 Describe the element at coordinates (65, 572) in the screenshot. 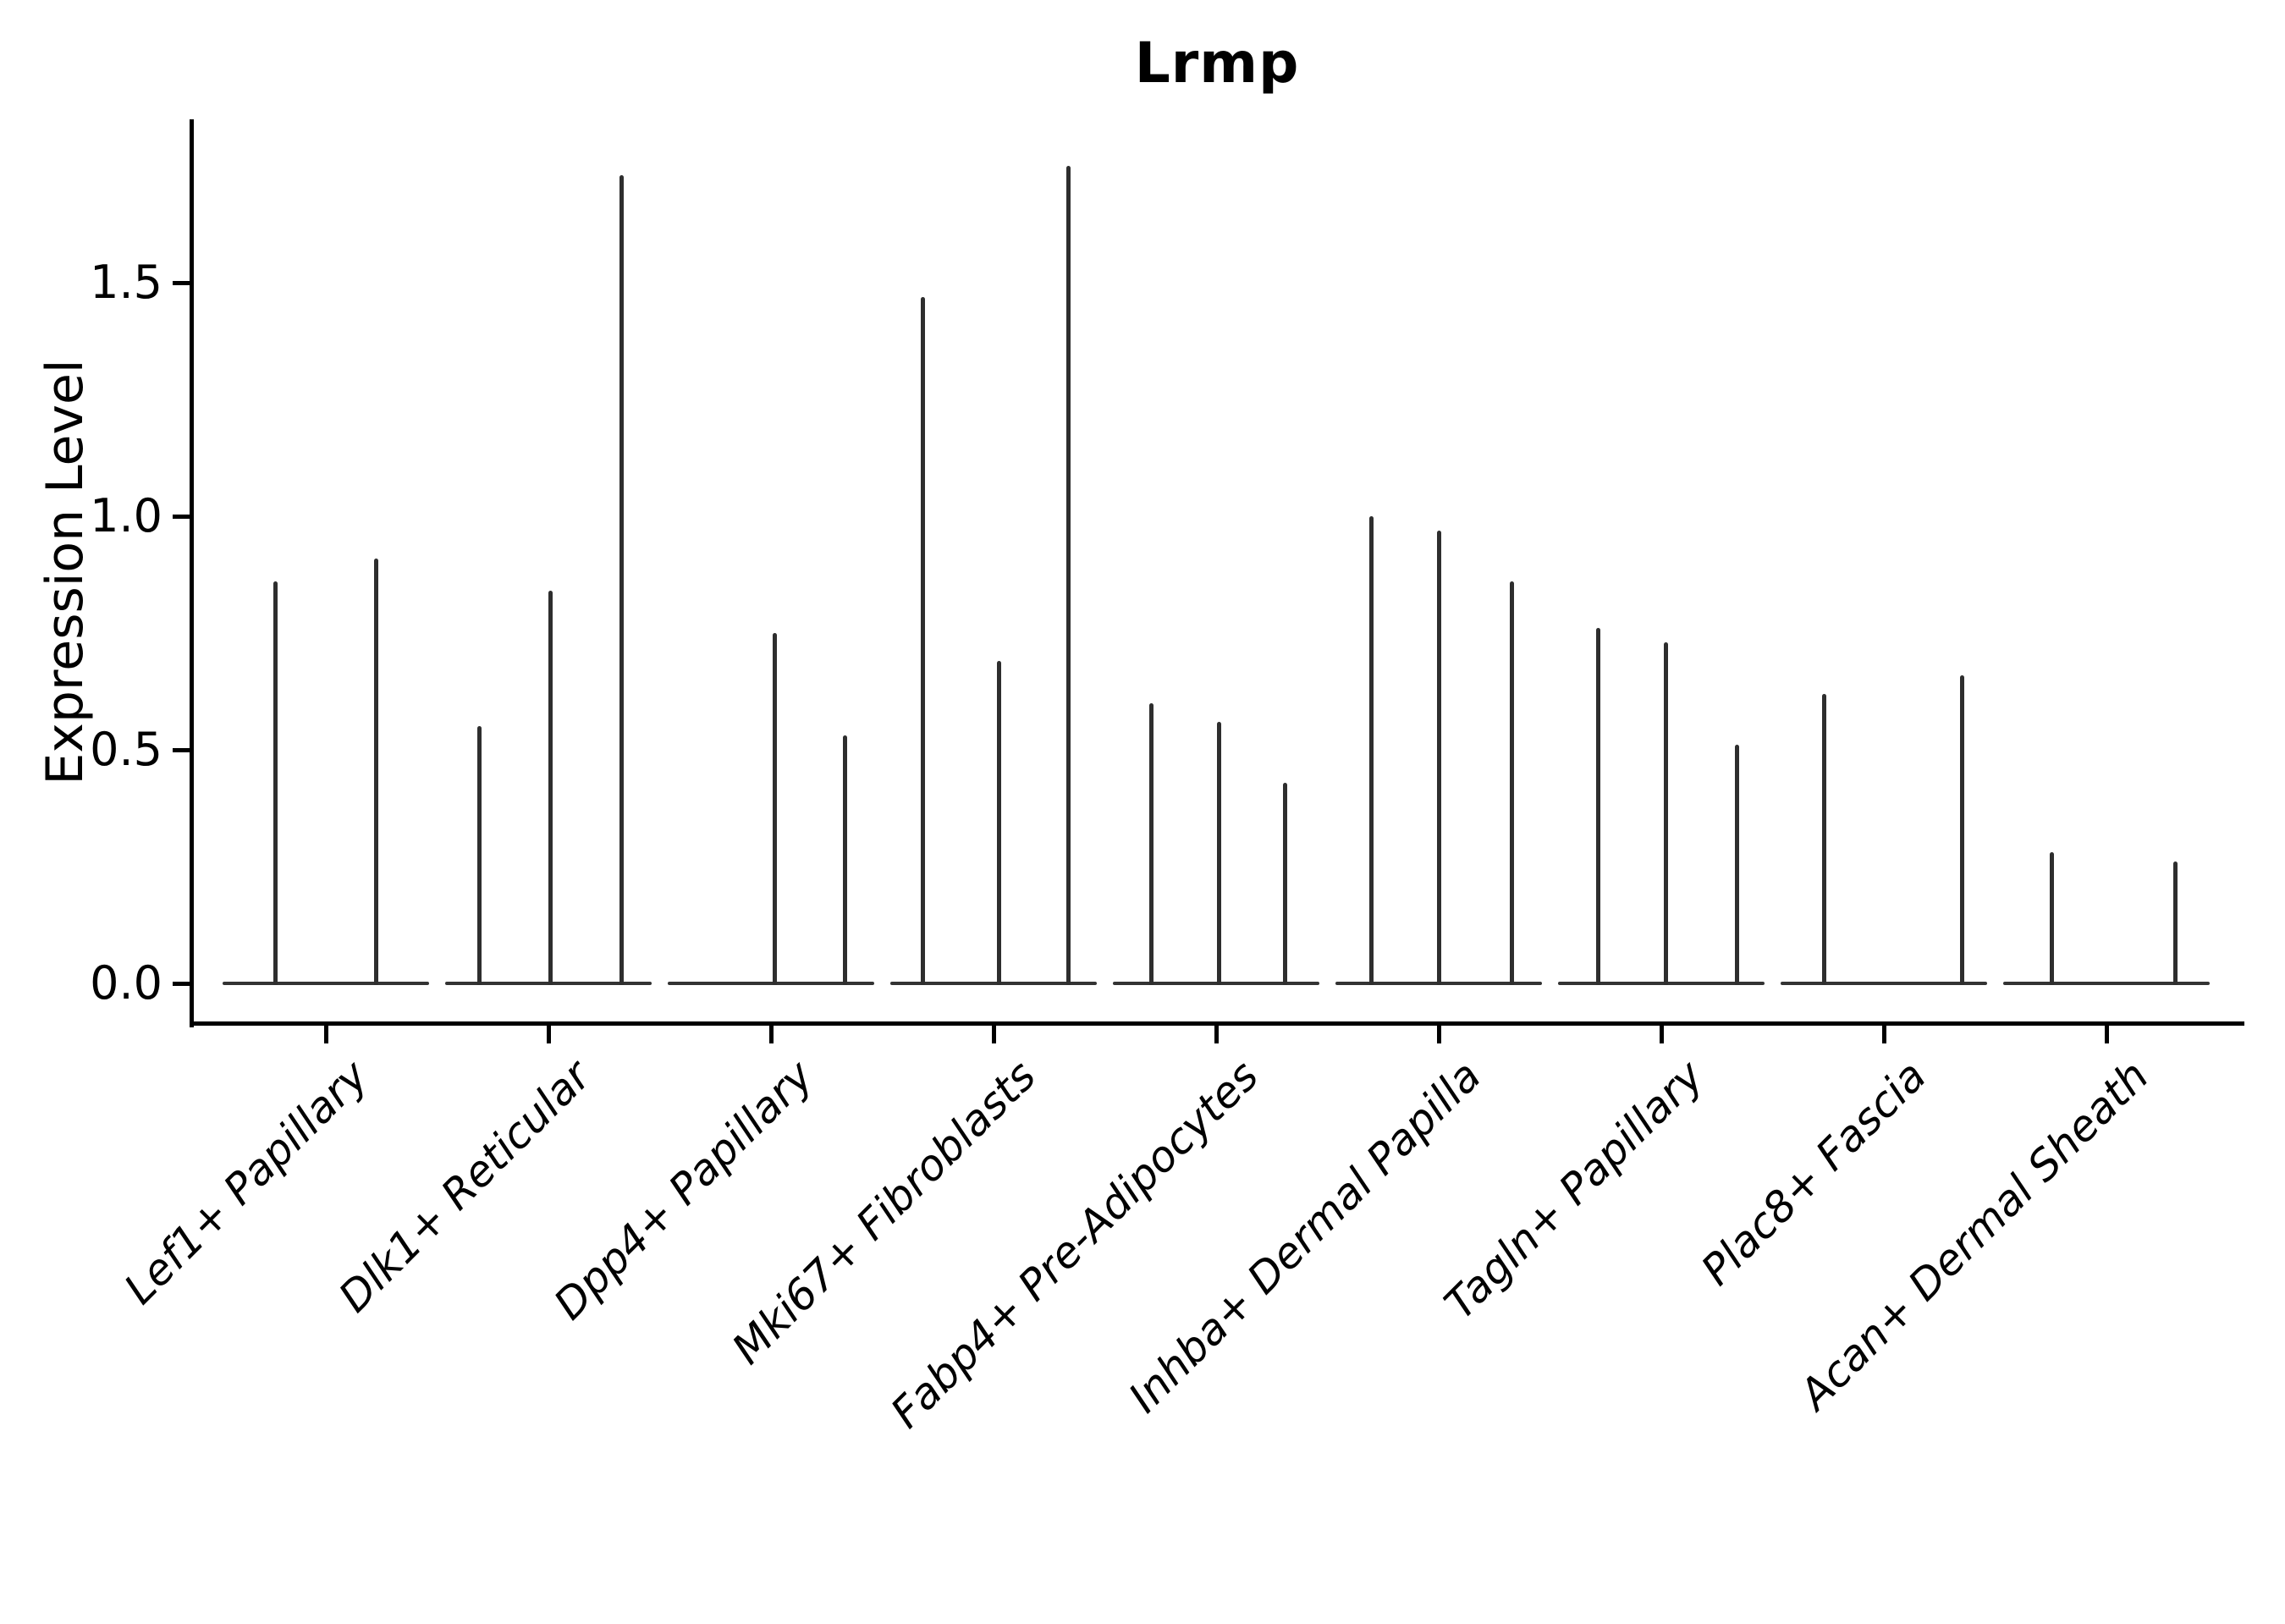

I see `y-axis-label: Expression Level` at that location.